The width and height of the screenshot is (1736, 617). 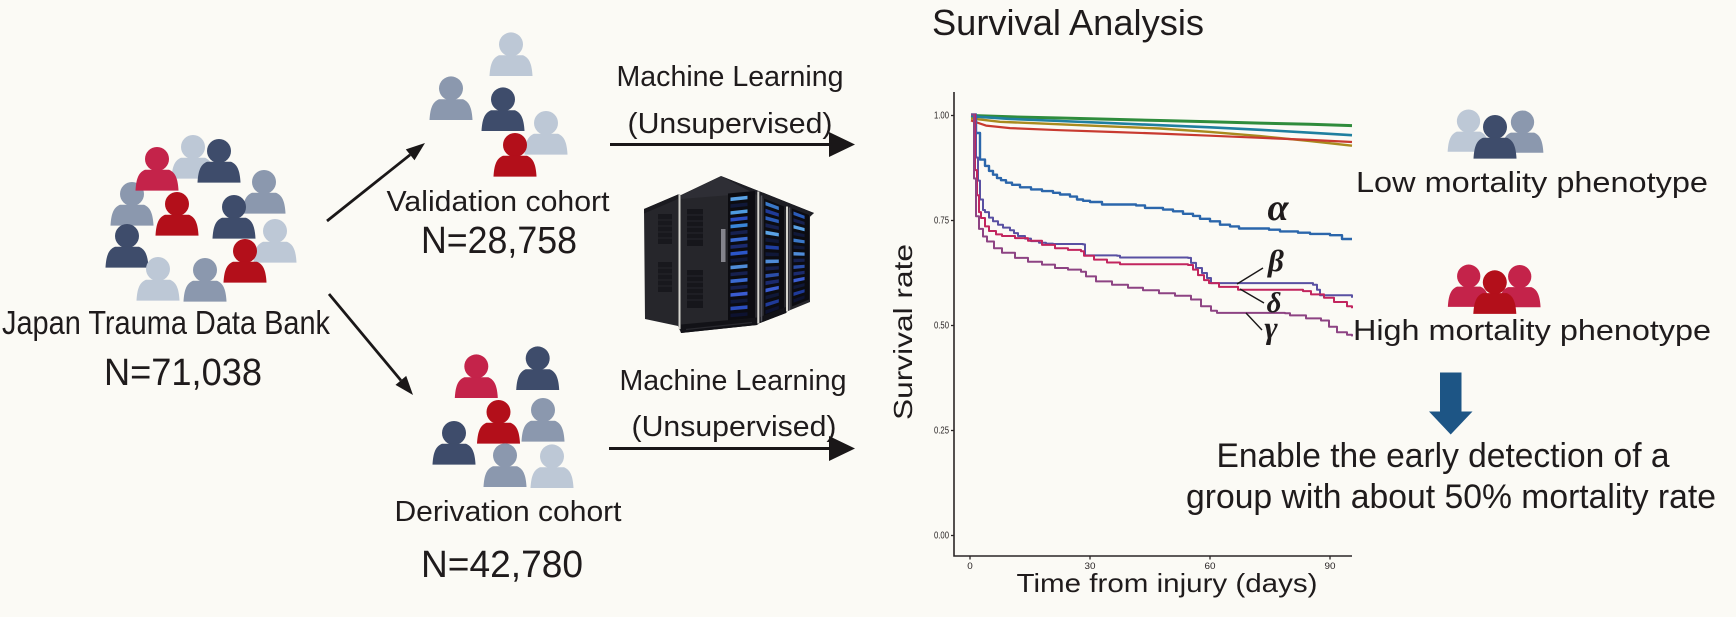 What do you see at coordinates (183, 373) in the screenshot?
I see `svg-text: N=71,038` at bounding box center [183, 373].